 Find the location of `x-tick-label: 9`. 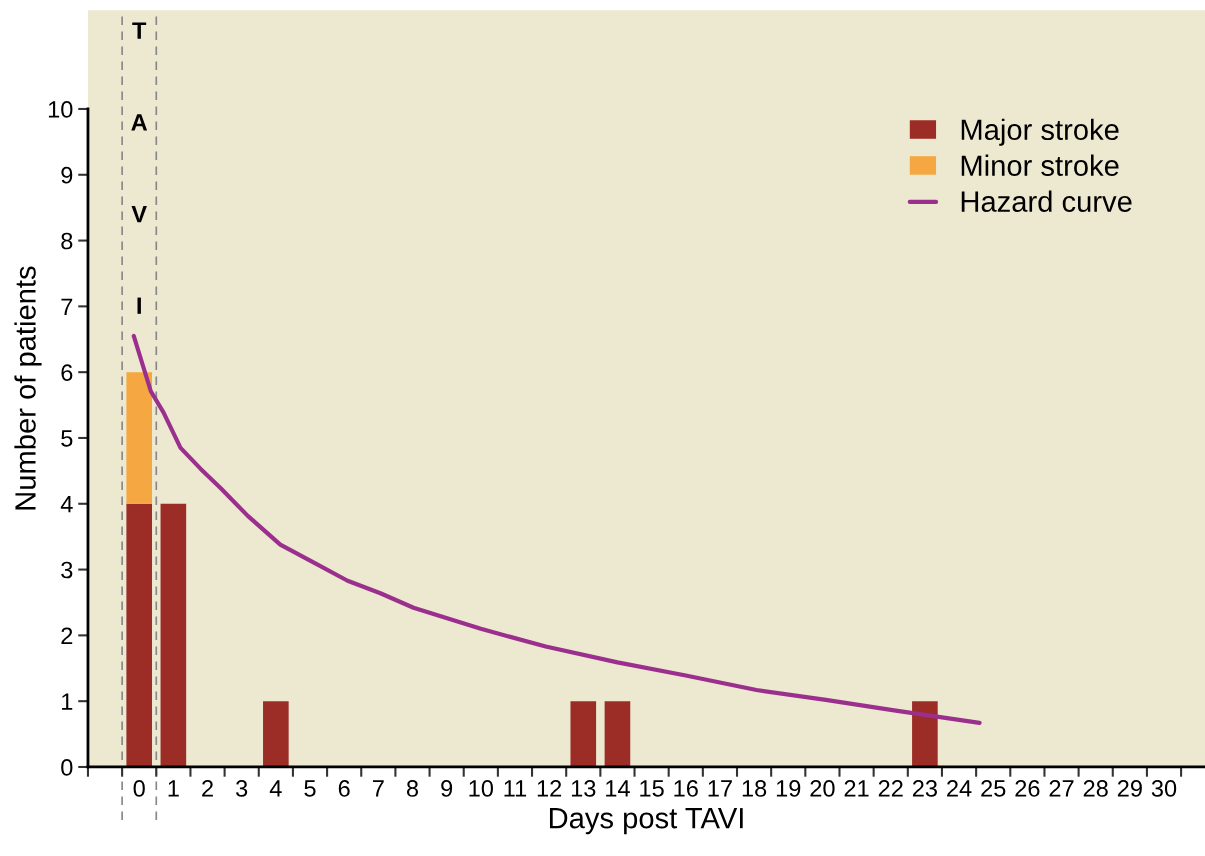

x-tick-label: 9 is located at coordinates (447, 788).